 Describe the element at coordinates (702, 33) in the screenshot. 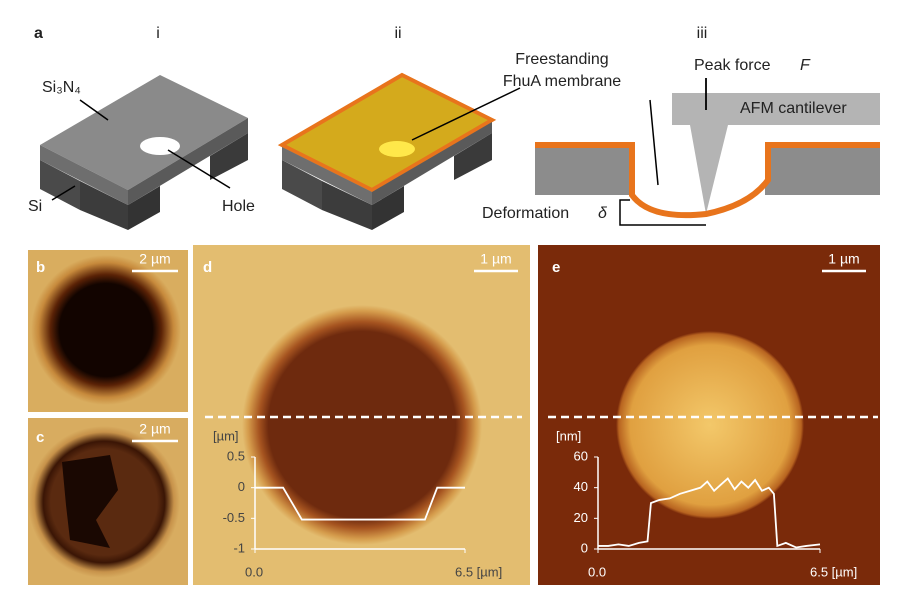

I see `step-label: iii` at that location.